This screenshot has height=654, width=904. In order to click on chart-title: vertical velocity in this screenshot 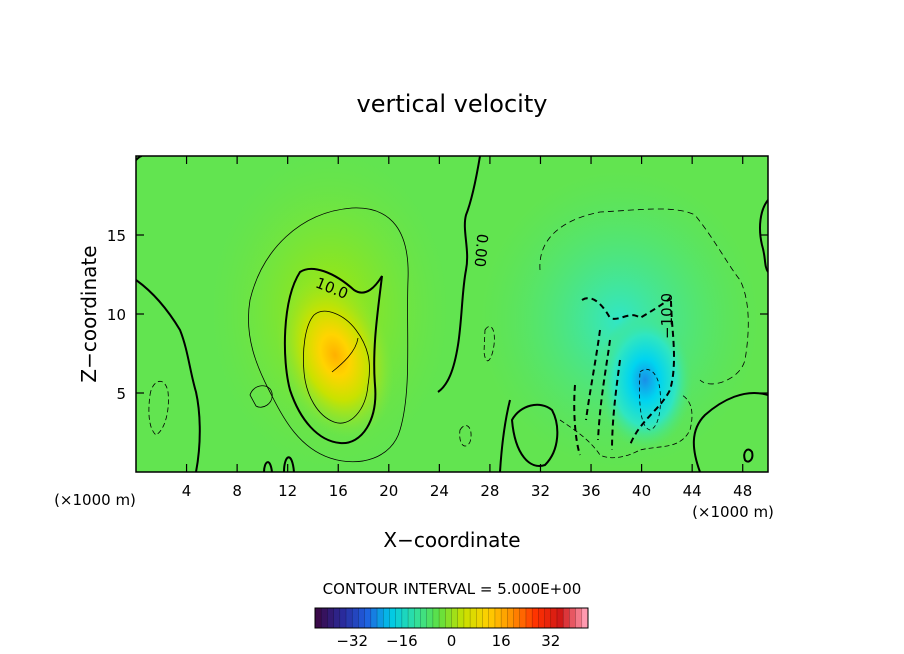, I will do `click(452, 104)`.